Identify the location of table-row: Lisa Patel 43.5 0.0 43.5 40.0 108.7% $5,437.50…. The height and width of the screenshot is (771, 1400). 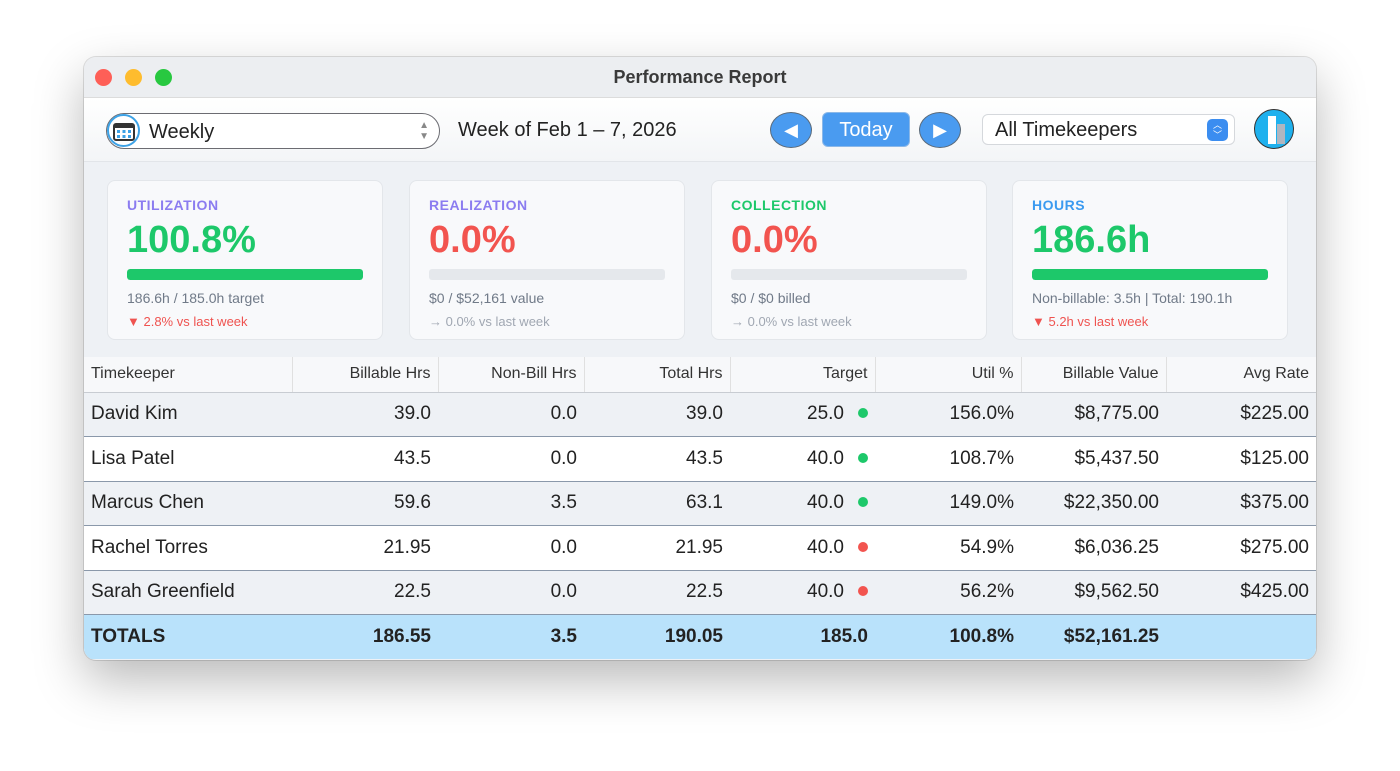
(700, 459).